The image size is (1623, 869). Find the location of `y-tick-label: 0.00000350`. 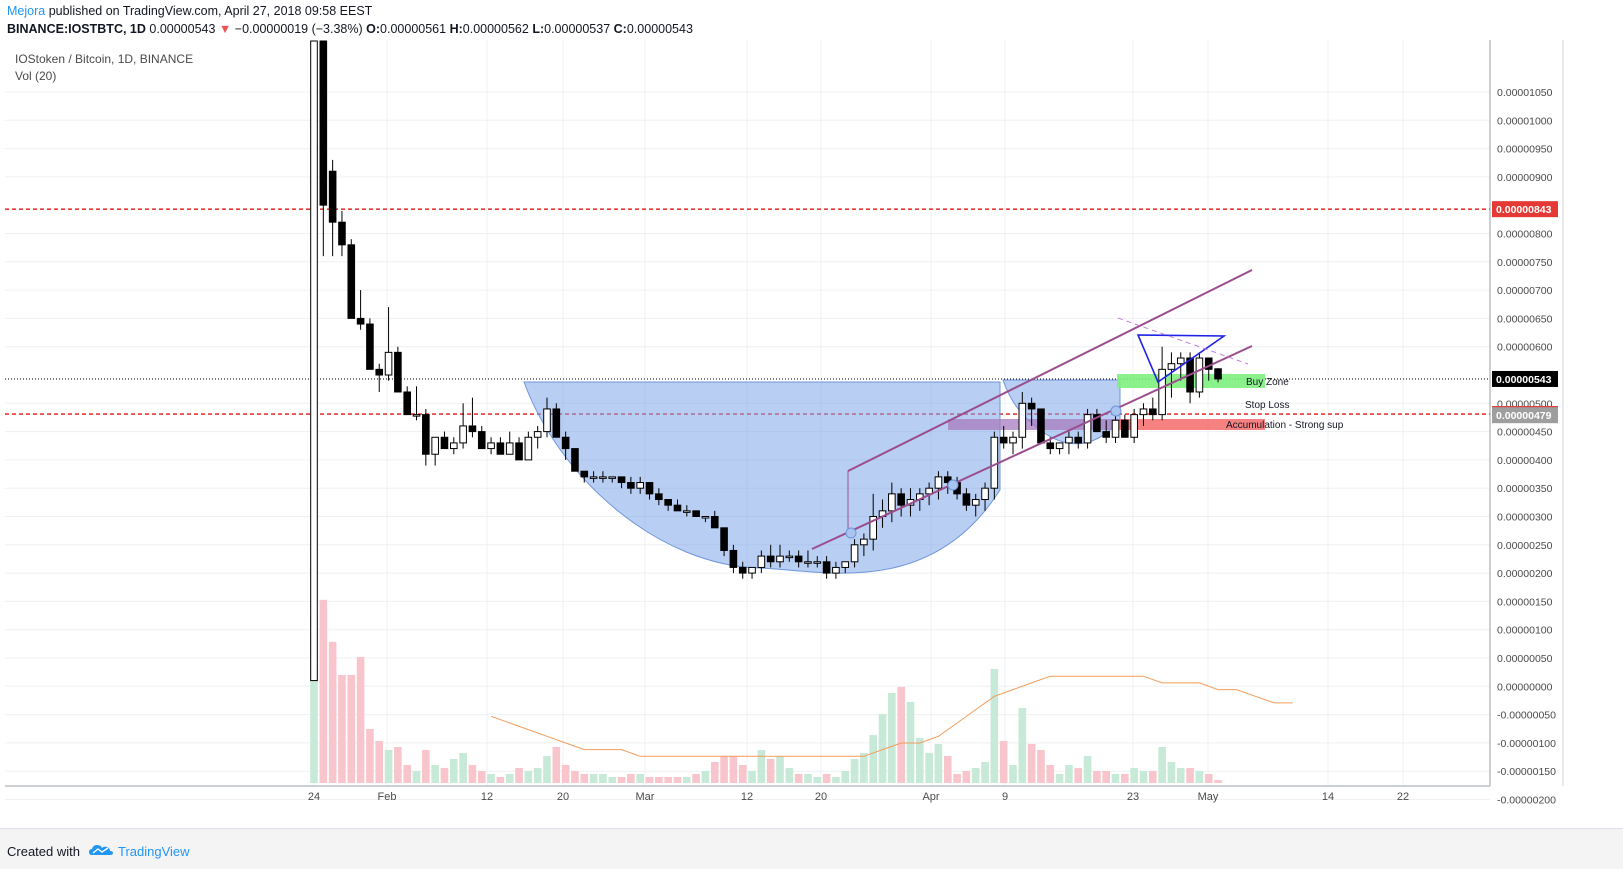

y-tick-label: 0.00000350 is located at coordinates (1525, 489).